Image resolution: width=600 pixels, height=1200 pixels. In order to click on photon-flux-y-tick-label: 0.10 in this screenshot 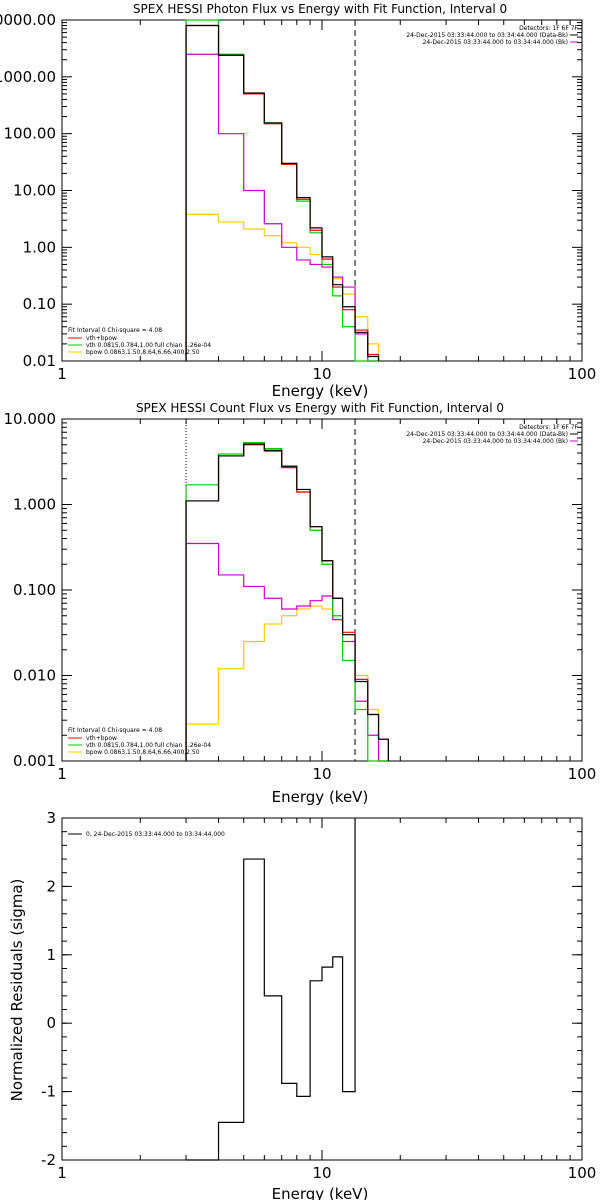, I will do `click(39, 304)`.